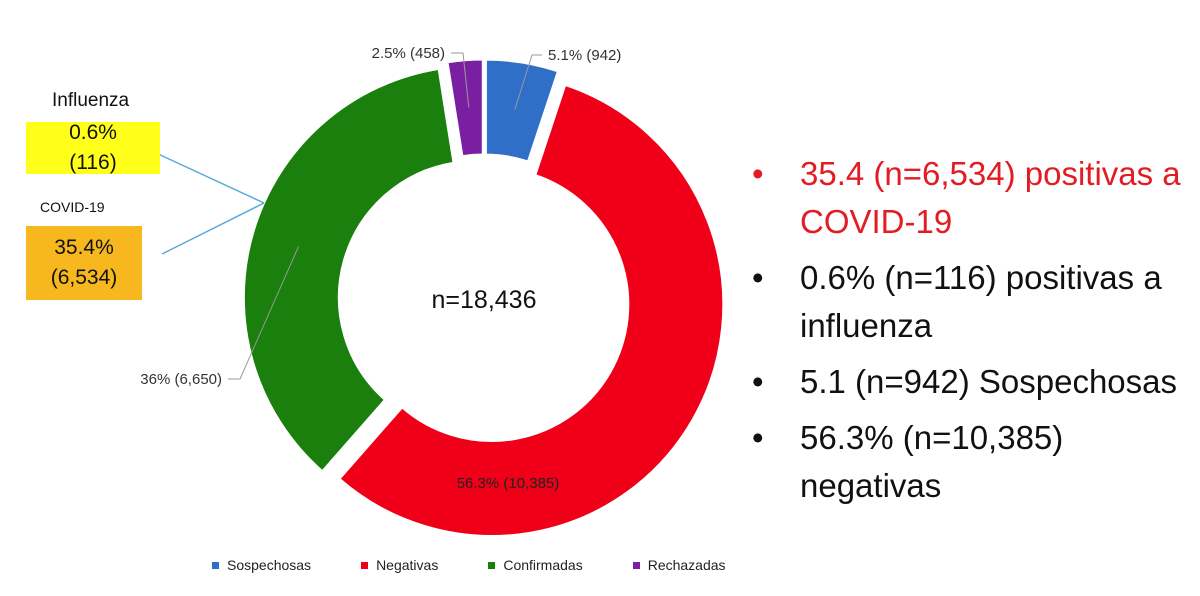 This screenshot has height=596, width=1200. What do you see at coordinates (990, 197) in the screenshot?
I see `note-text: 35.4 (n=6,534) positivas a COVID-19` at bounding box center [990, 197].